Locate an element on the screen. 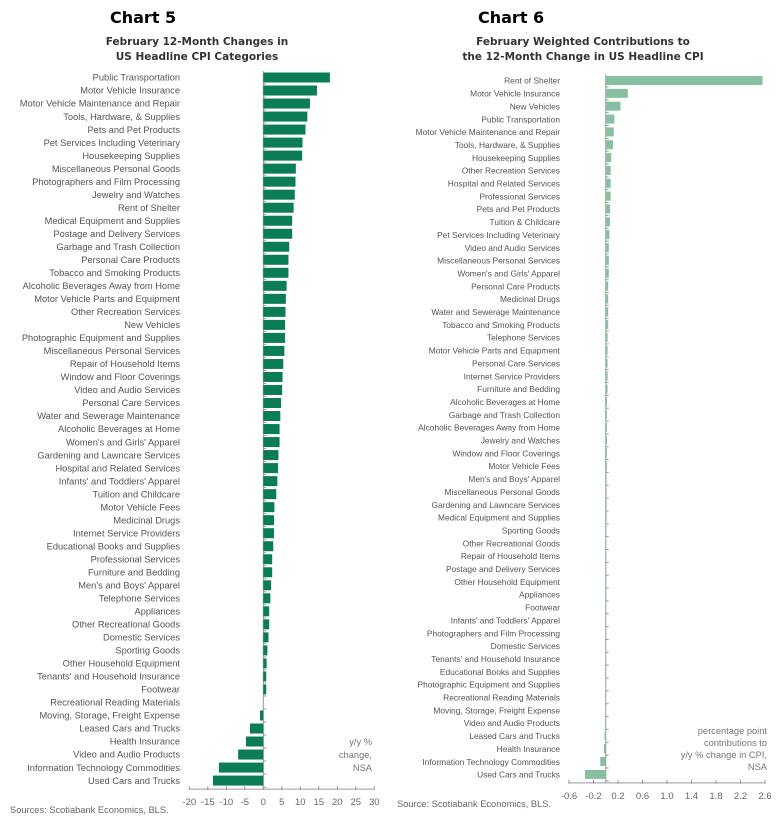  category-label: Gardening and Lawncare Services is located at coordinates (108, 455).